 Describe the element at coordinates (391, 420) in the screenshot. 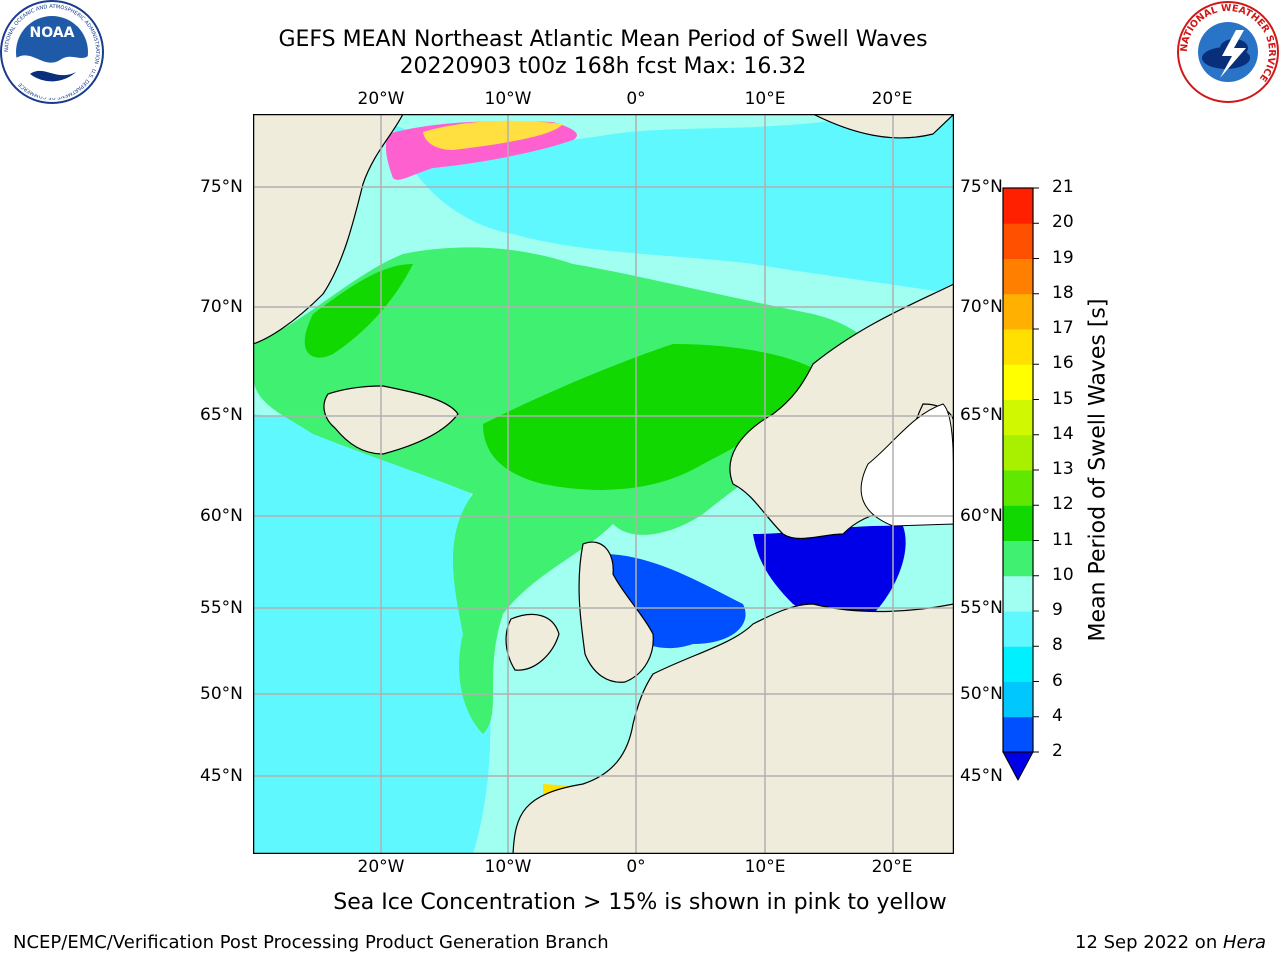

I see `land-iceland` at that location.